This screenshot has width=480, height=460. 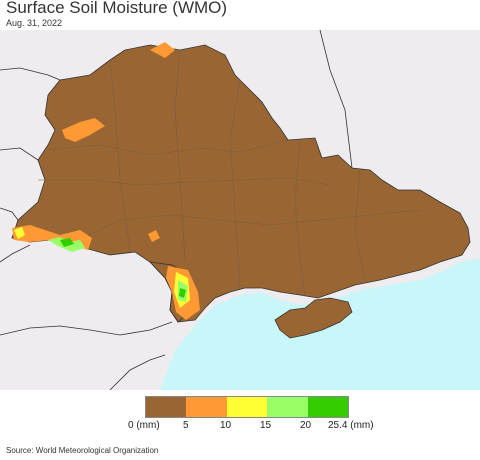 I want to click on legend-colorbar, so click(x=247, y=407).